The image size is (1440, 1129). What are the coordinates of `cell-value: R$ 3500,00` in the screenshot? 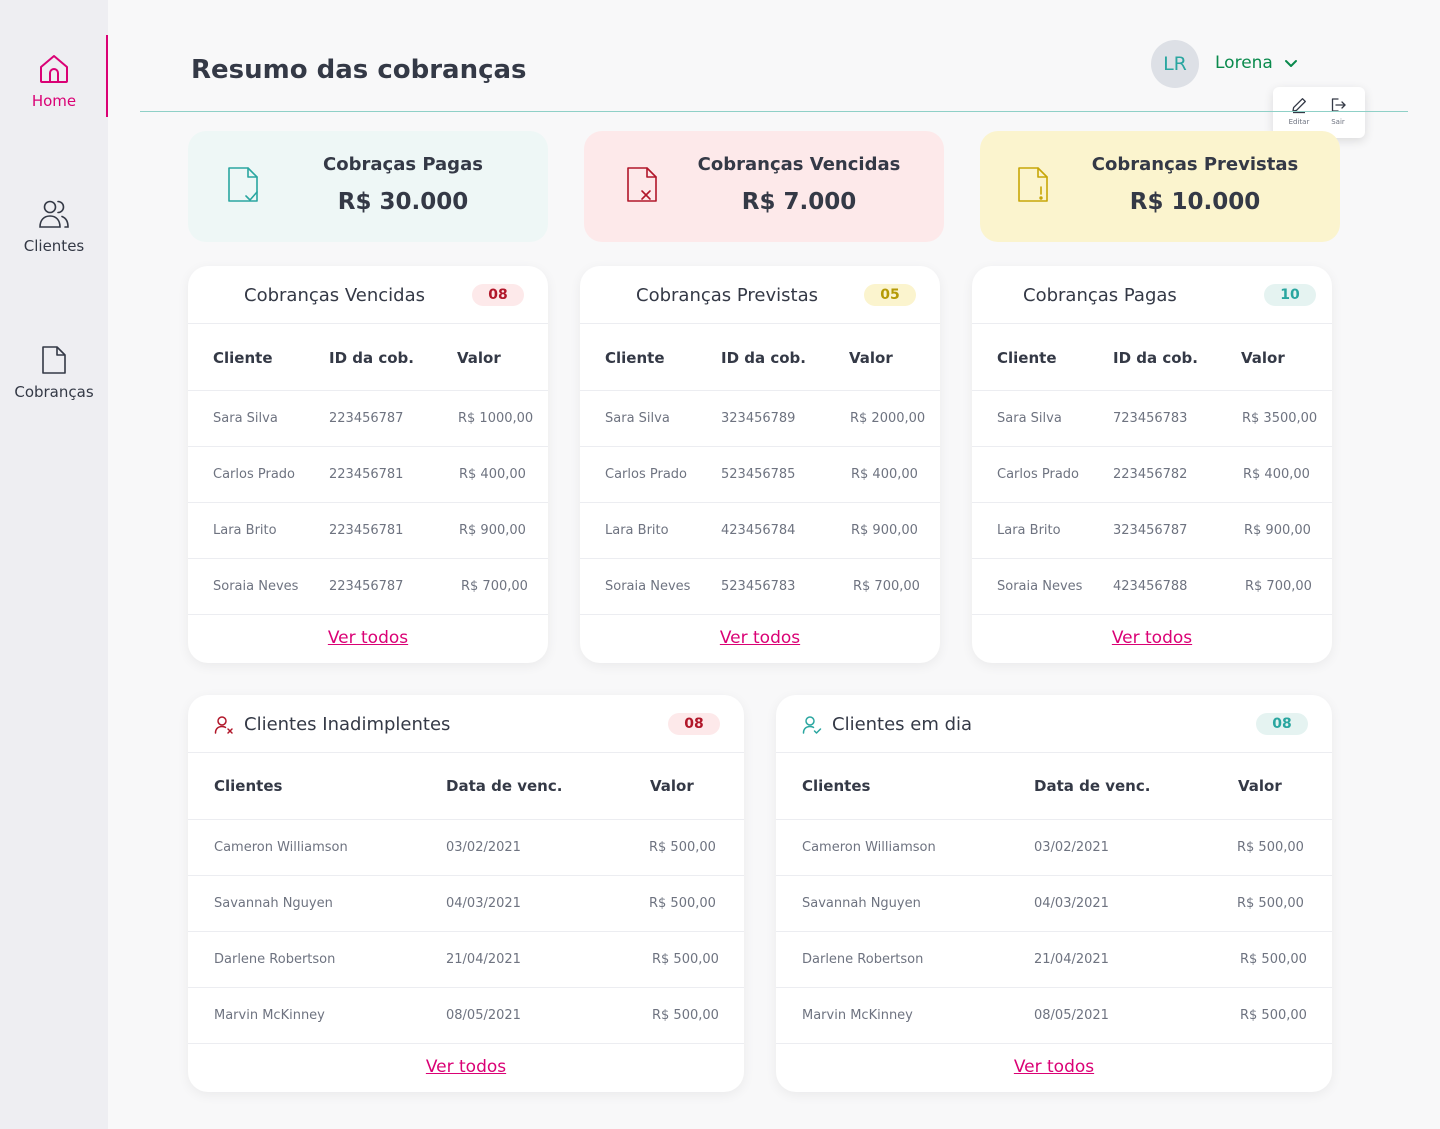 It's located at (1280, 418).